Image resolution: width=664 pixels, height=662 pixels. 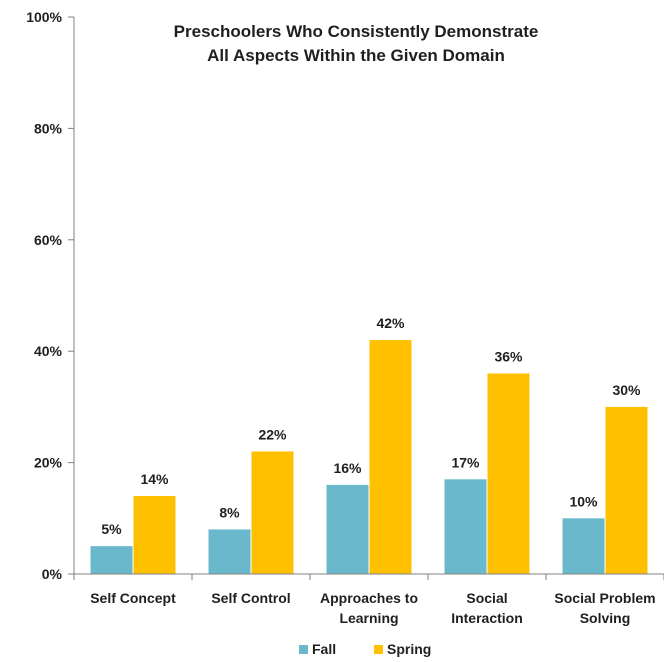 I want to click on y-axis: 0% 20% 40% 60% 80% 100%, so click(x=50, y=295).